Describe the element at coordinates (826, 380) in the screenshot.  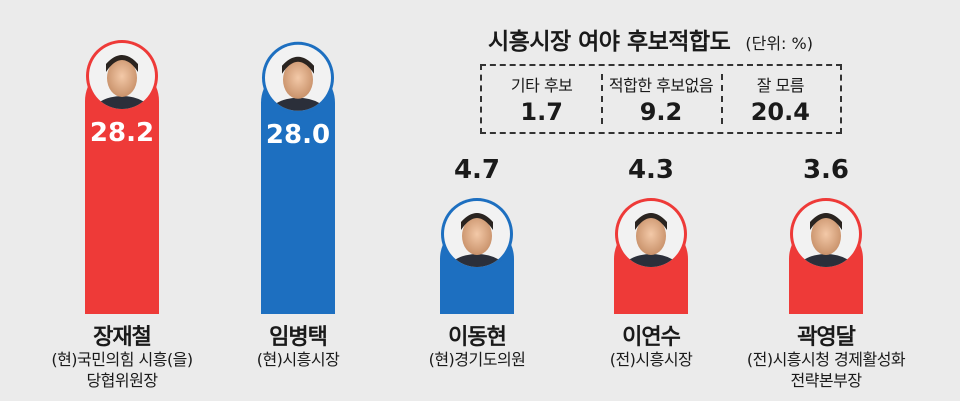
I see `candidate-role-line: 전략본부장` at that location.